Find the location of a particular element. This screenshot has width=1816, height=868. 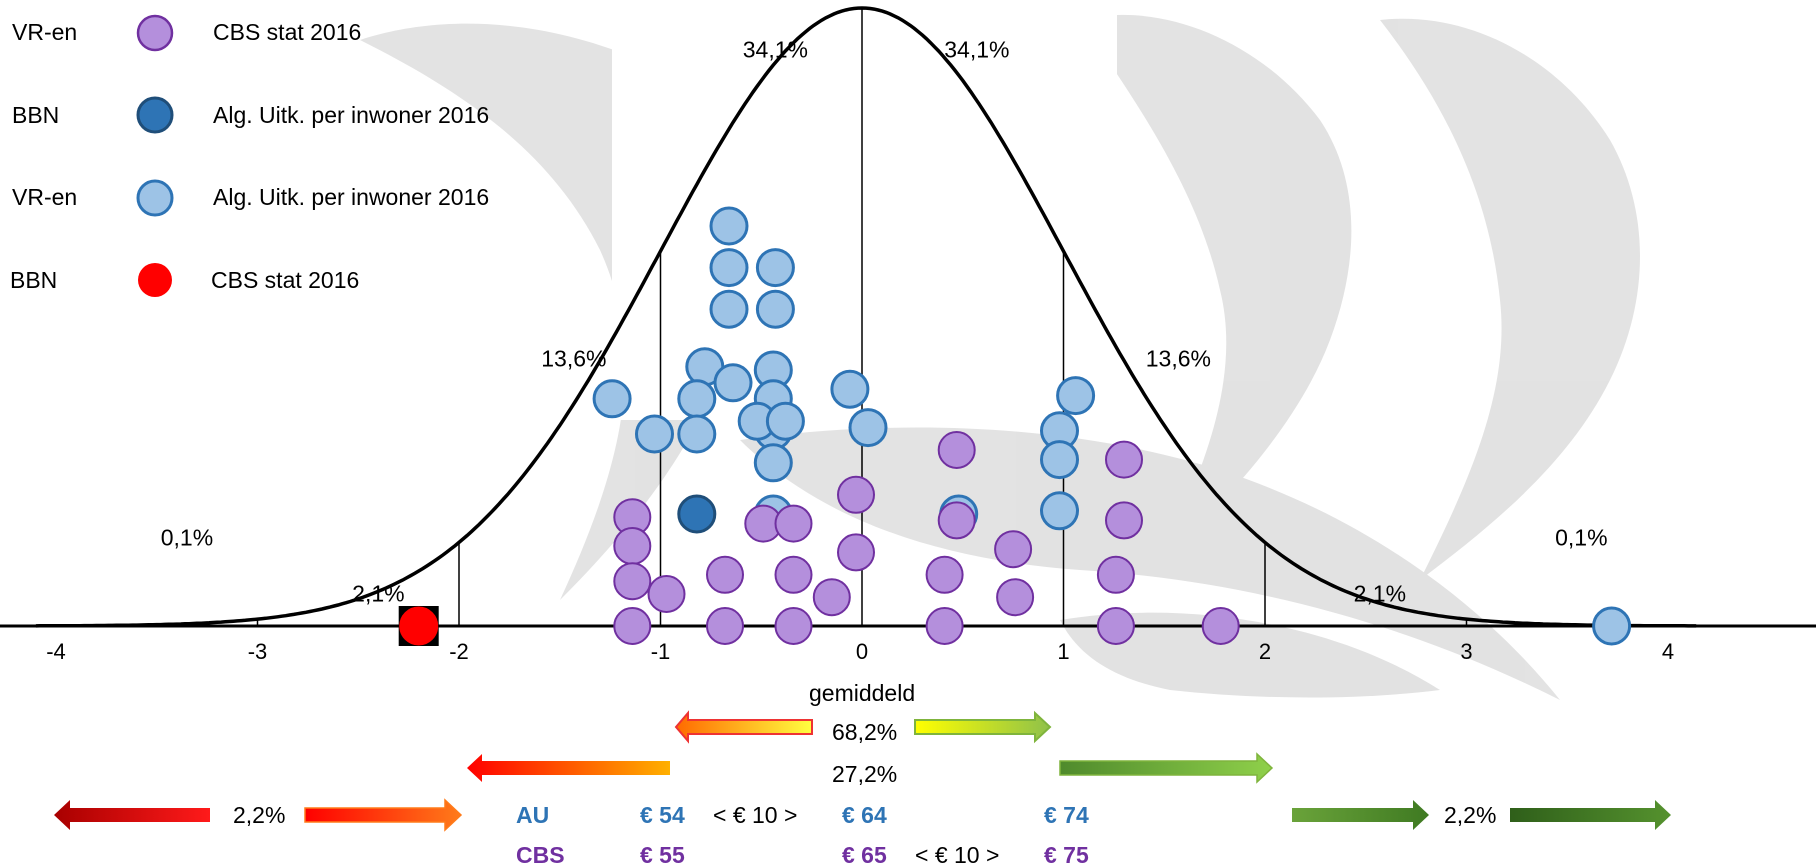

legend-label-1: CBS stat 2016 is located at coordinates (287, 32).